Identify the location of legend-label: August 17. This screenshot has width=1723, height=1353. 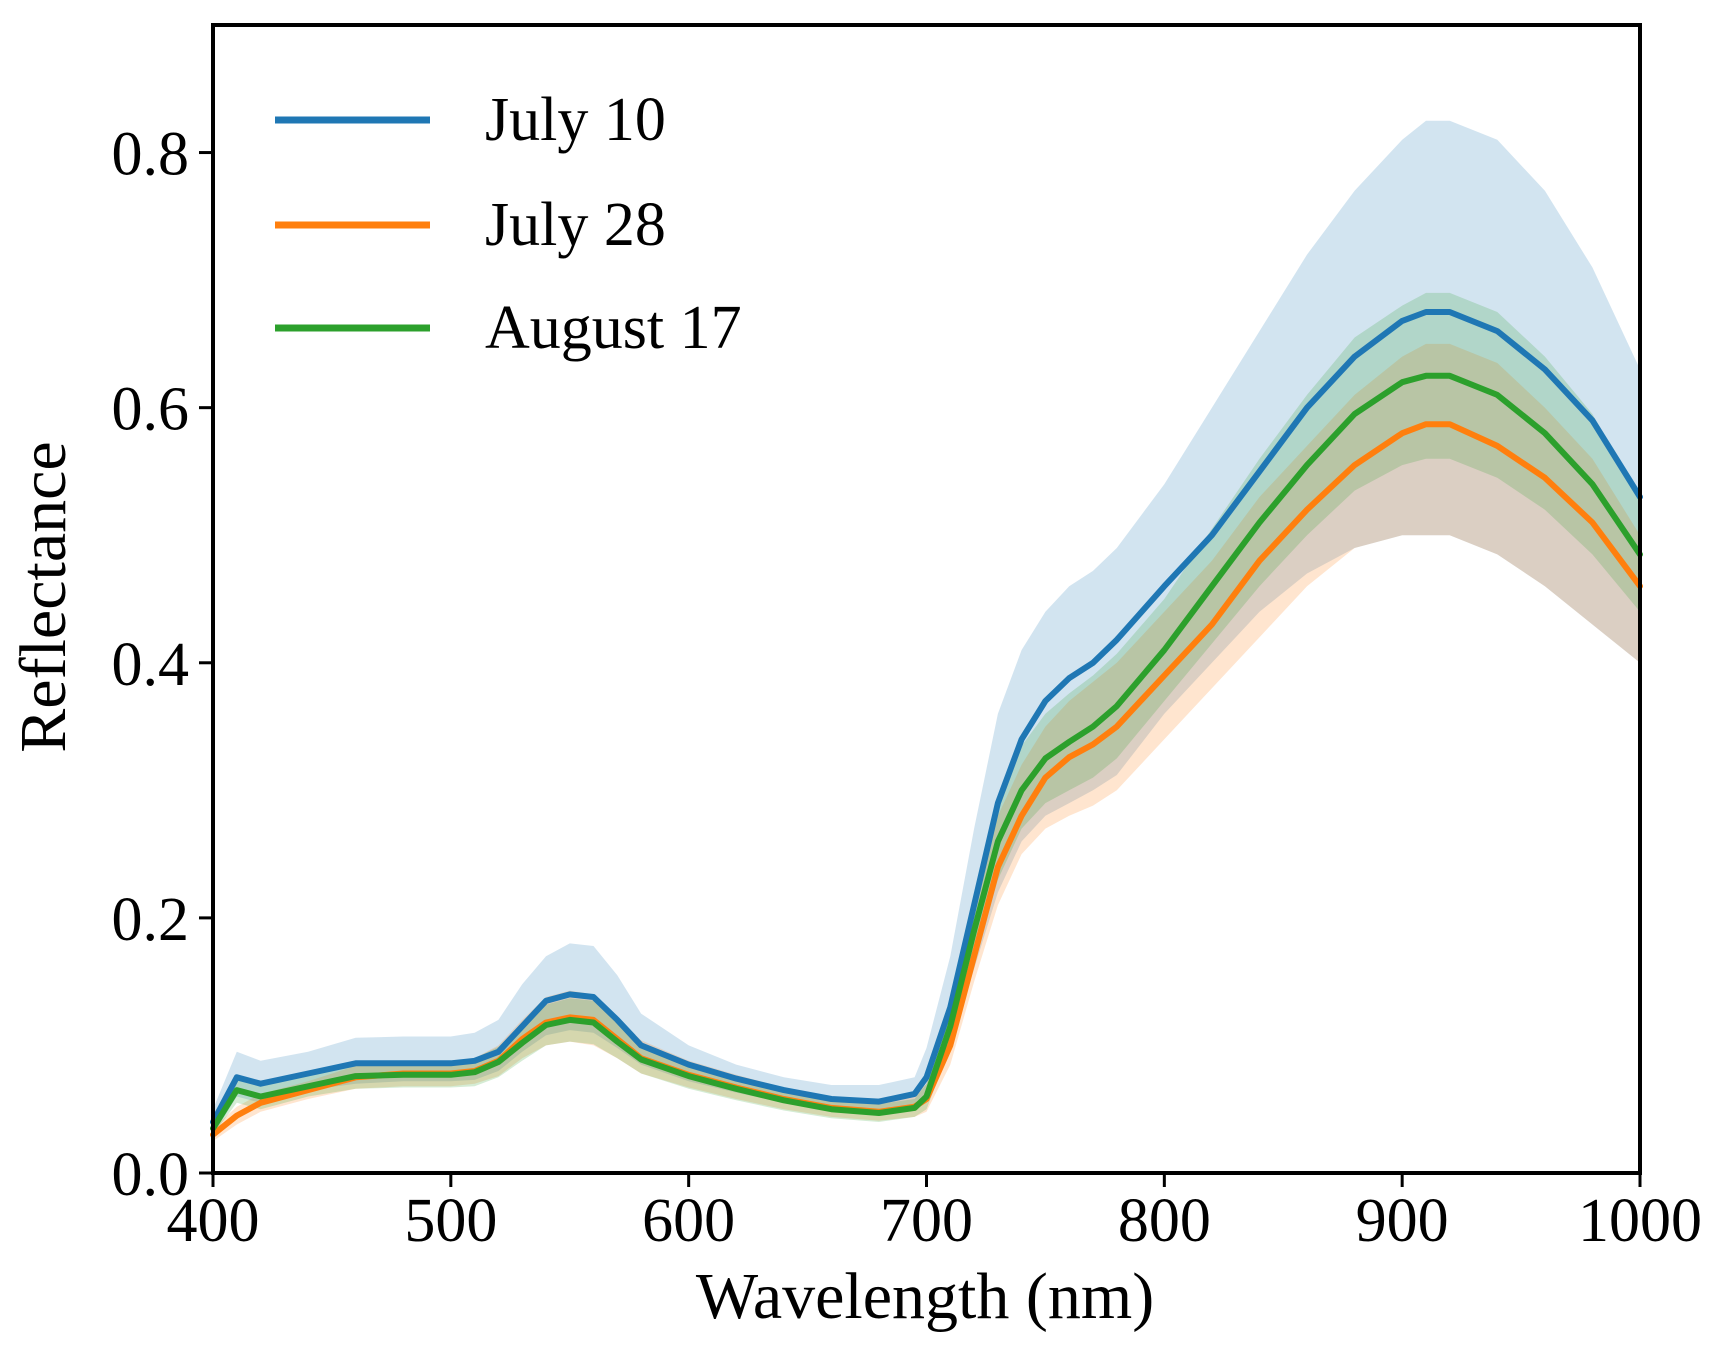
(613, 328).